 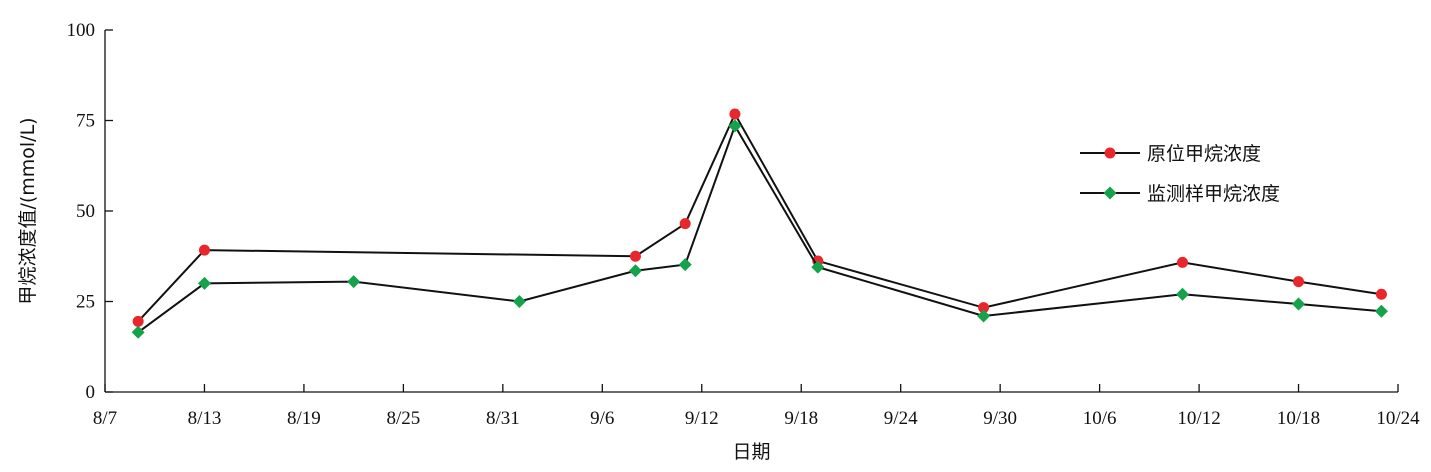 I want to click on x-tick-label: 8/19, so click(x=304, y=418).